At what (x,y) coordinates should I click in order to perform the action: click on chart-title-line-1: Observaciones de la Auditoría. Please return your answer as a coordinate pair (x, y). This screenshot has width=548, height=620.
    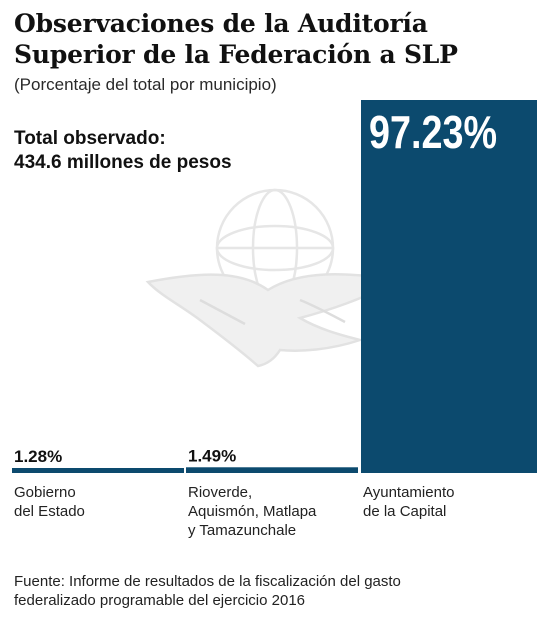
    Looking at the image, I should click on (221, 23).